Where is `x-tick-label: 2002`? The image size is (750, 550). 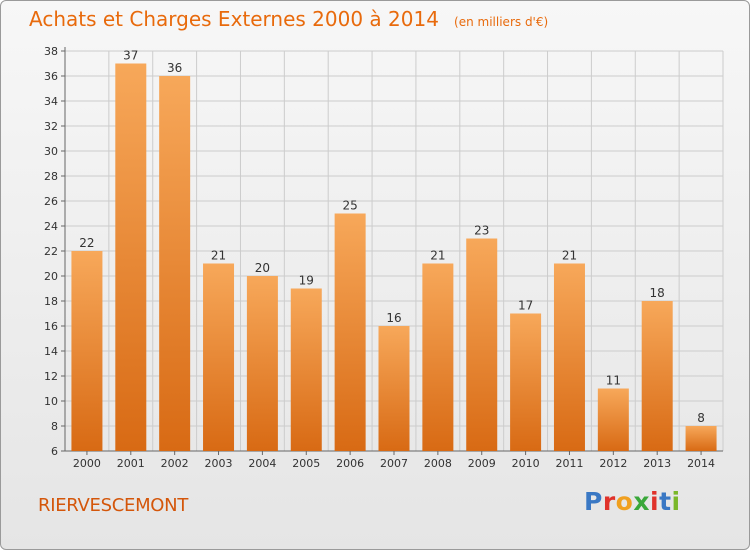
x-tick-label: 2002 is located at coordinates (175, 463).